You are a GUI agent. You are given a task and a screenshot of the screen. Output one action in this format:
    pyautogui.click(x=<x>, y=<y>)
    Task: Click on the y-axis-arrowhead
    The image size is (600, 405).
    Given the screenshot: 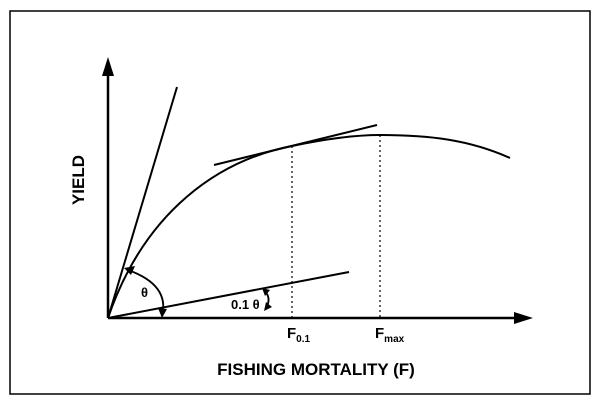 What is the action you would take?
    pyautogui.click(x=108, y=66)
    